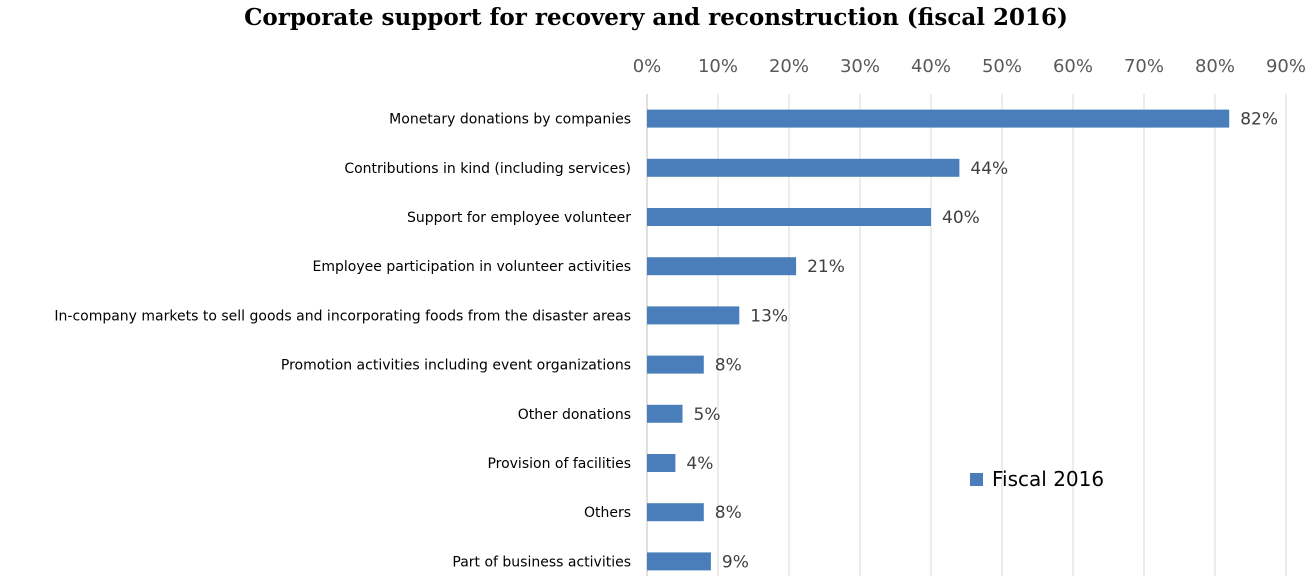  Describe the element at coordinates (961, 218) in the screenshot. I see `data-label: 40%` at that location.